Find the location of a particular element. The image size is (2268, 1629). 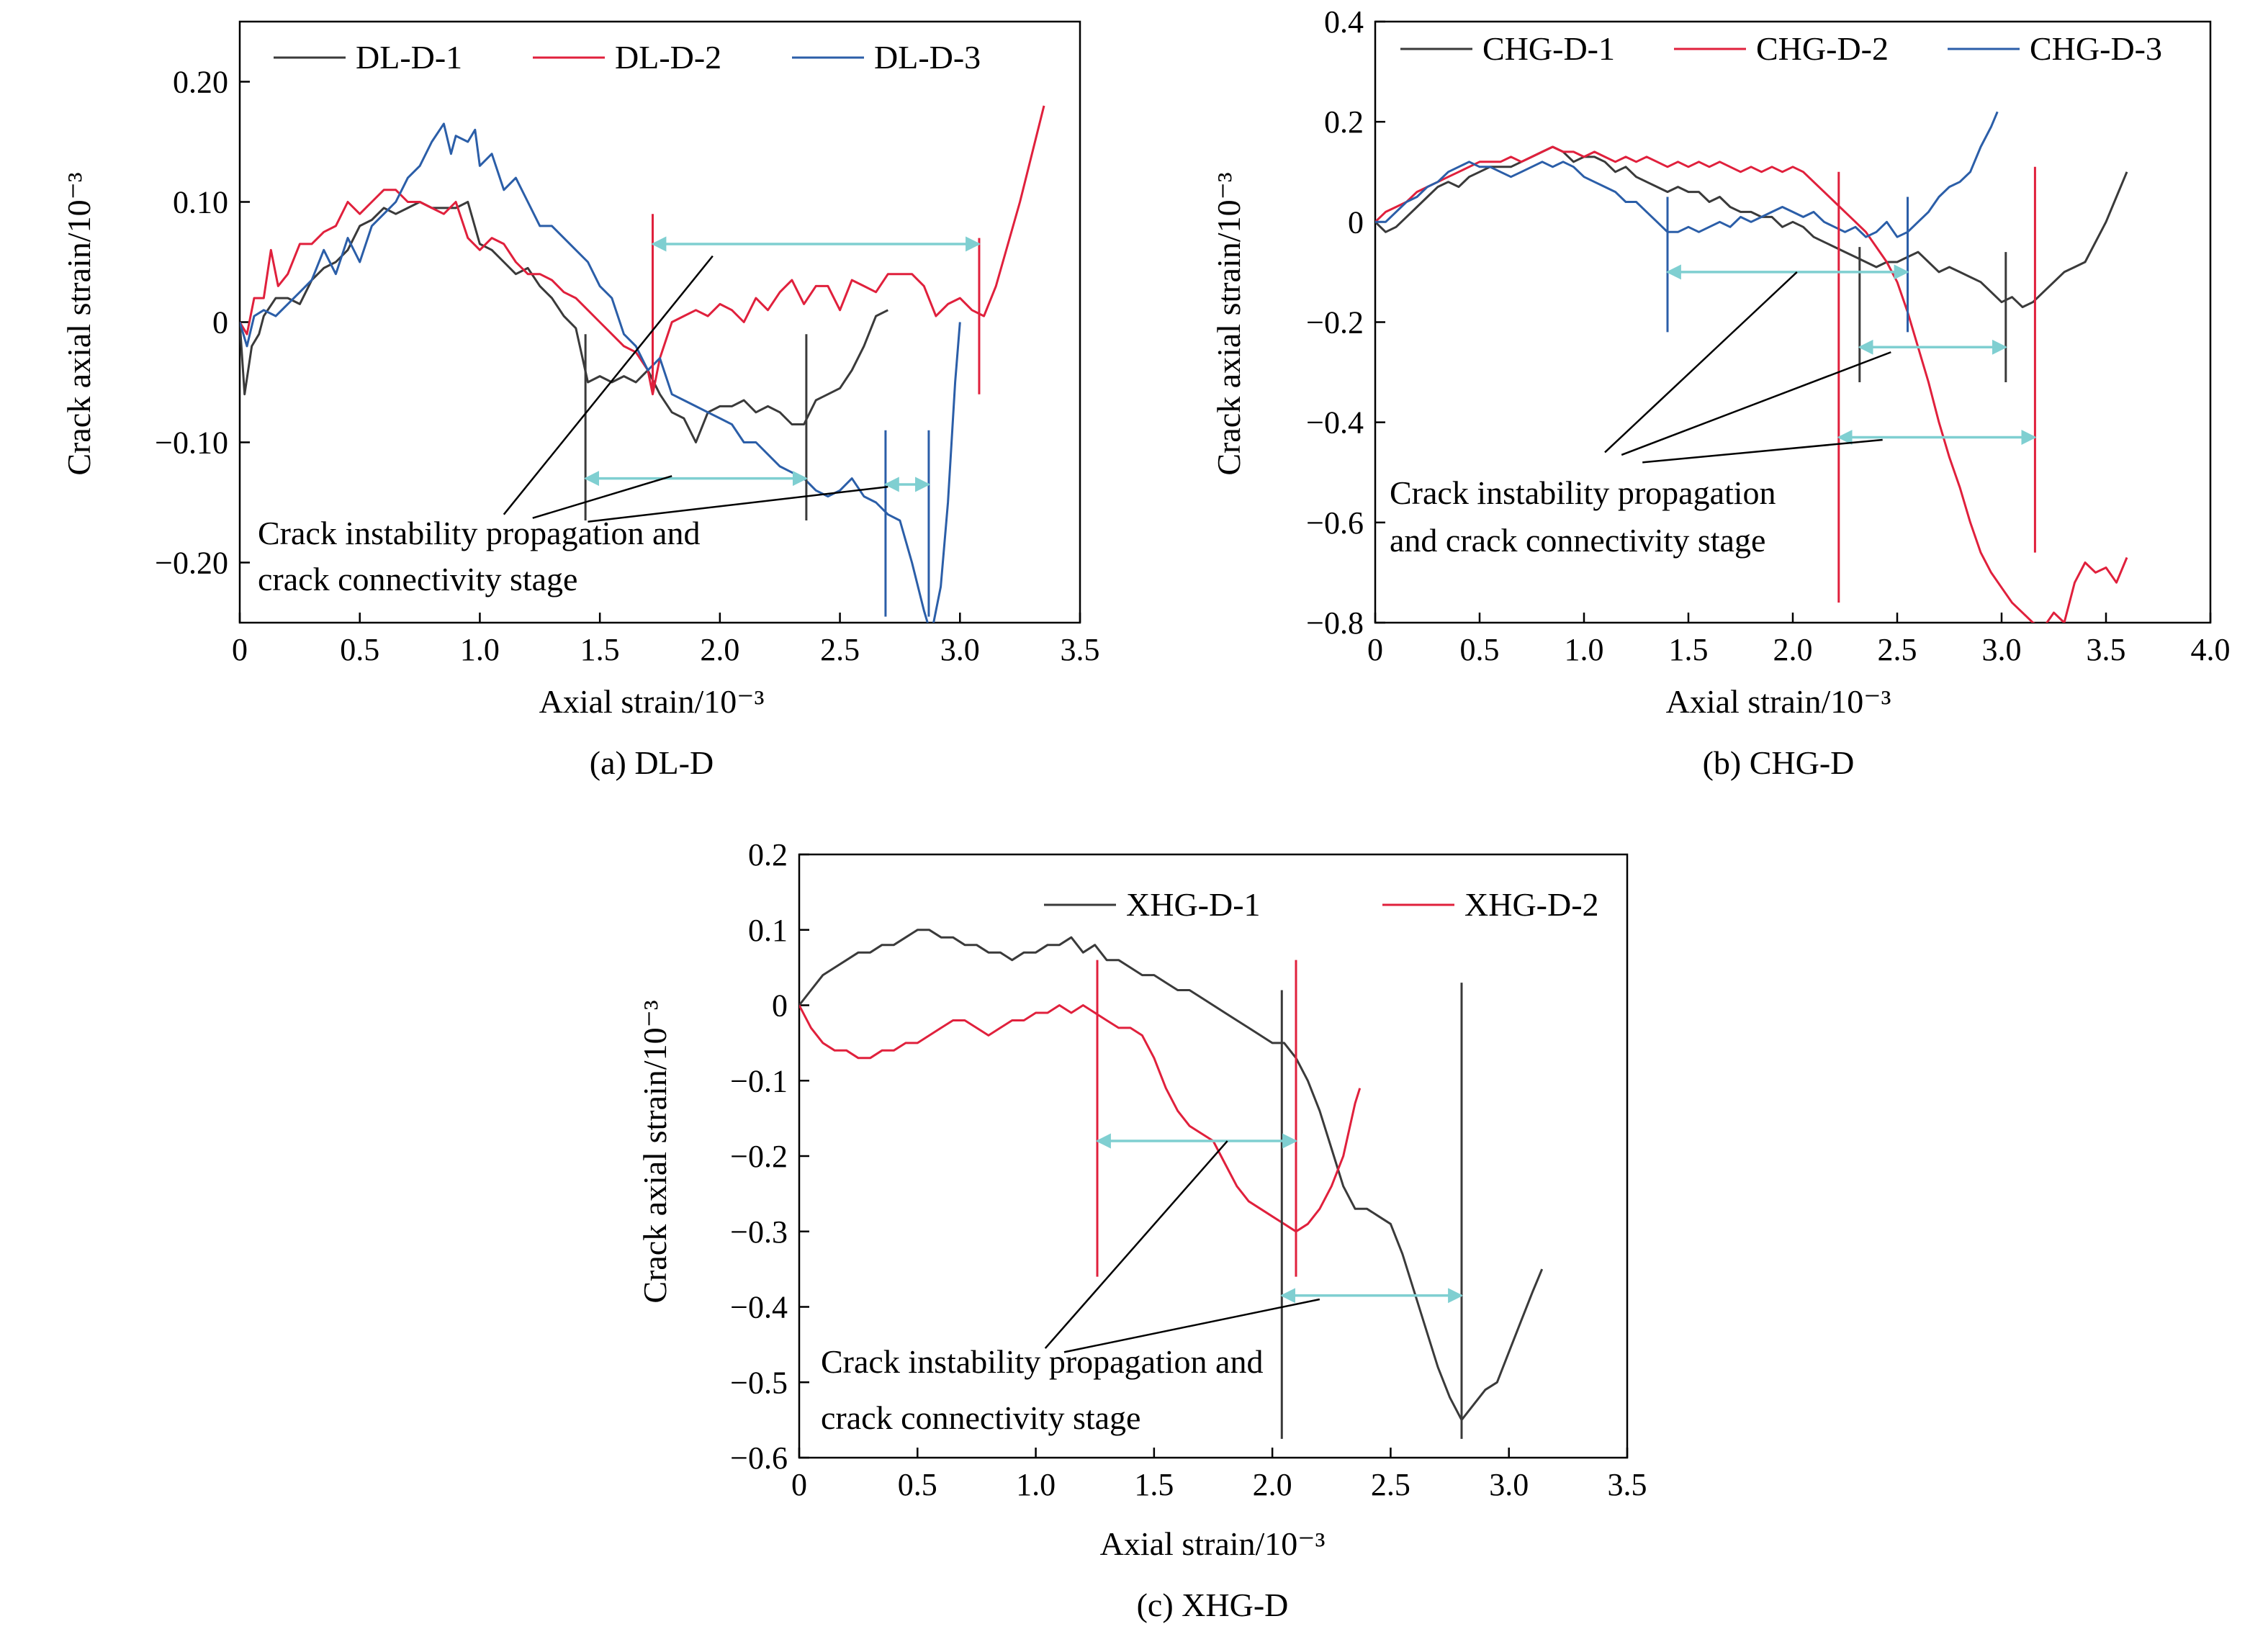

y-tick-label: 0.10 is located at coordinates (200, 202).